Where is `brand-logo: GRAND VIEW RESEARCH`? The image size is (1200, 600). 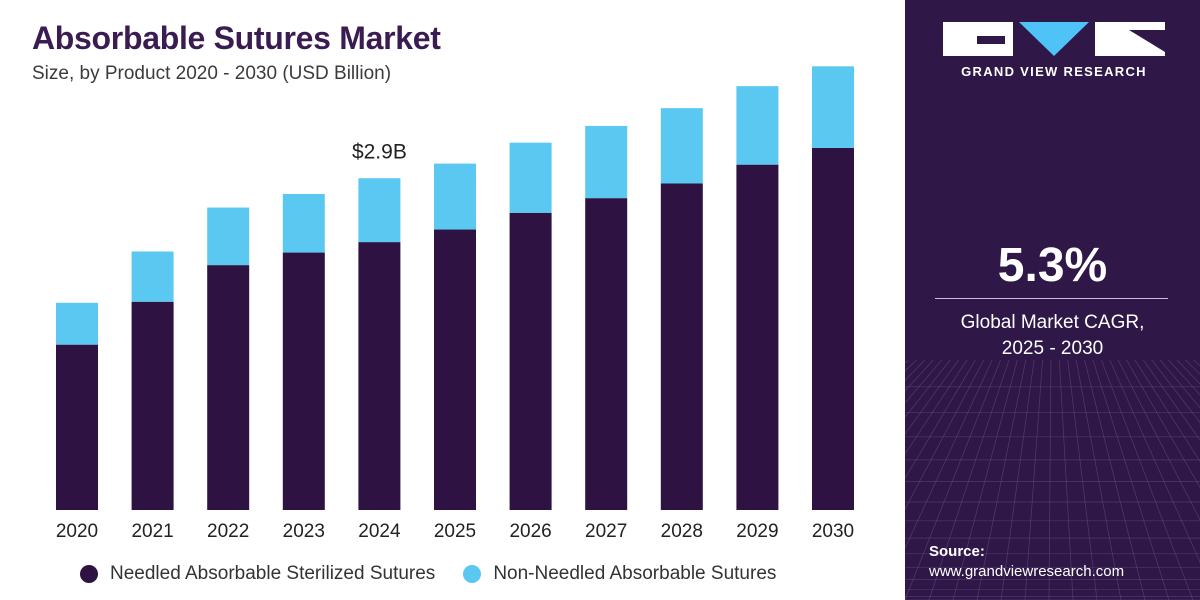 brand-logo: GRAND VIEW RESEARCH is located at coordinates (1054, 50).